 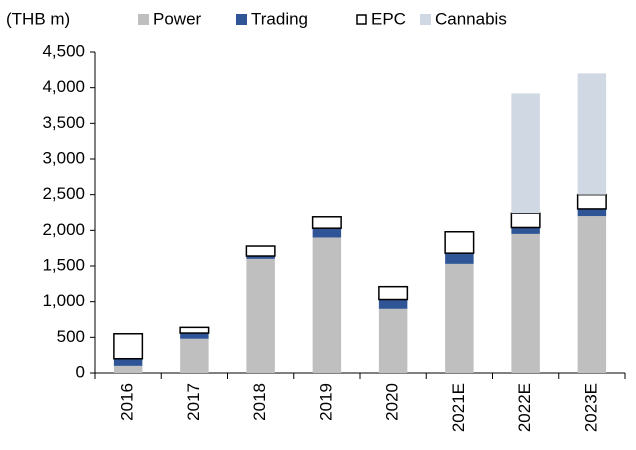 What do you see at coordinates (524, 407) in the screenshot?
I see `x-tick-label: 2022E` at bounding box center [524, 407].